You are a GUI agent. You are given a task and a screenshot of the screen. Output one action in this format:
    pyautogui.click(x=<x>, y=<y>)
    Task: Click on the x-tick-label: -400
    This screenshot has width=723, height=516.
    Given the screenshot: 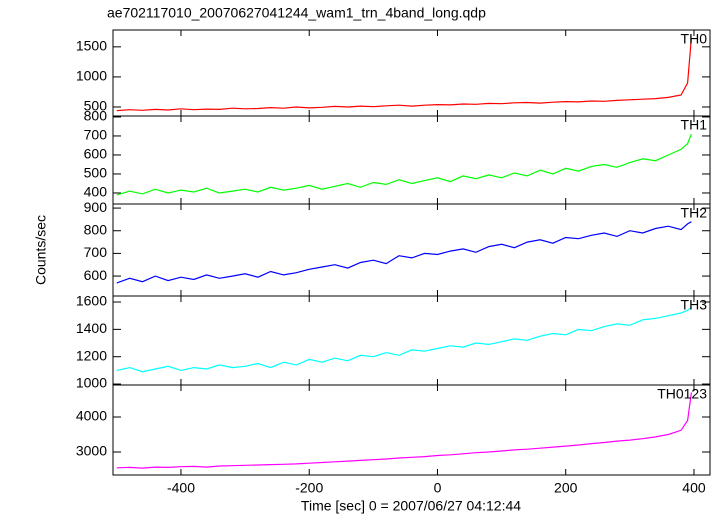 What is the action you would take?
    pyautogui.click(x=181, y=488)
    